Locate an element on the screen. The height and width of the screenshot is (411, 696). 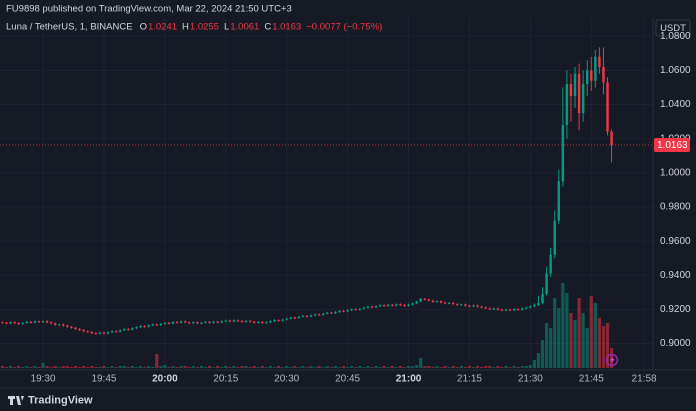
logo is located at coordinates (16, 400).